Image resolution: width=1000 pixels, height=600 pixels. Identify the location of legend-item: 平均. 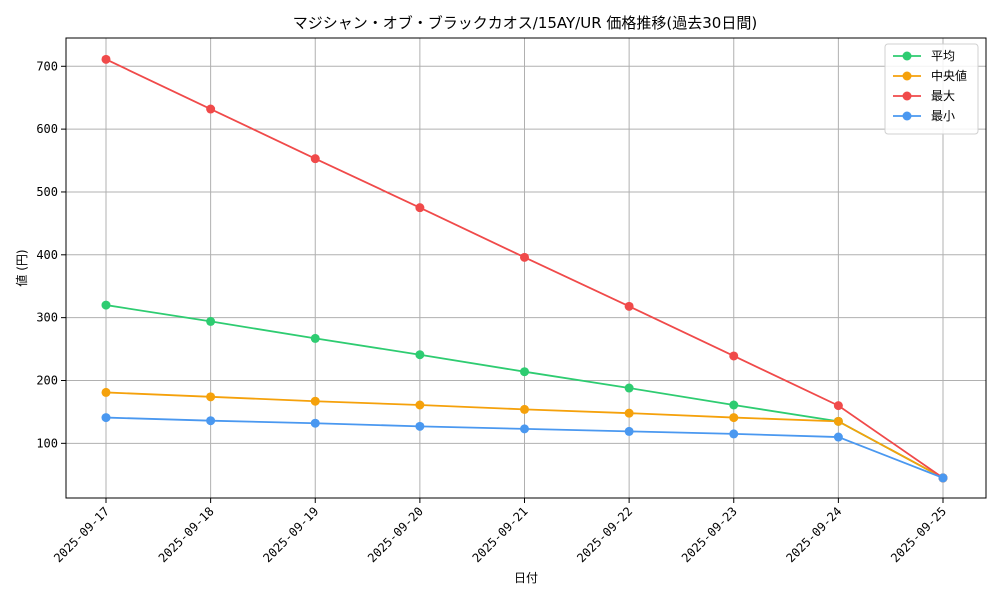
(924, 56).